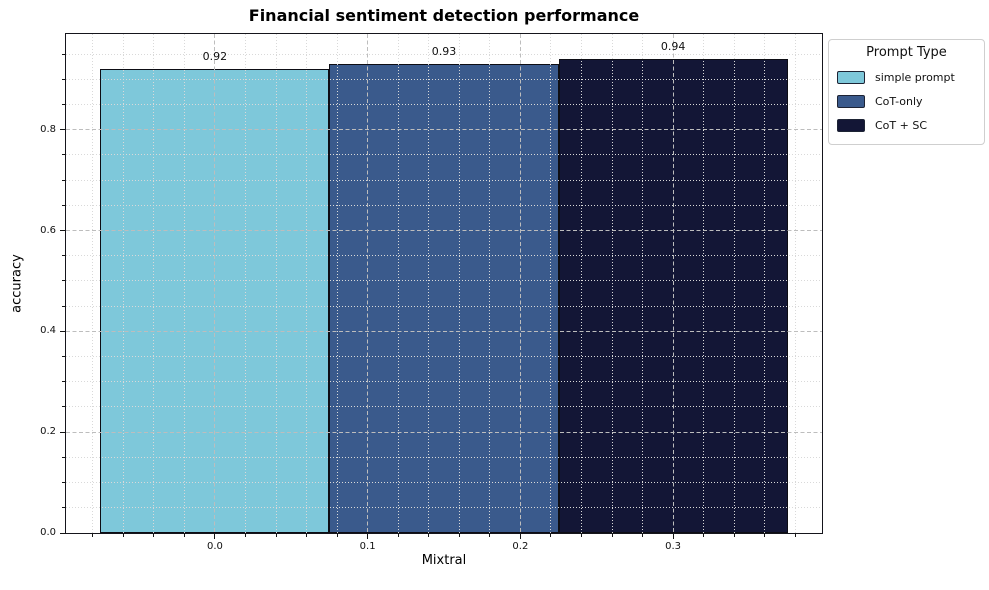  What do you see at coordinates (673, 546) in the screenshot?
I see `x-tick-label: 0.3` at bounding box center [673, 546].